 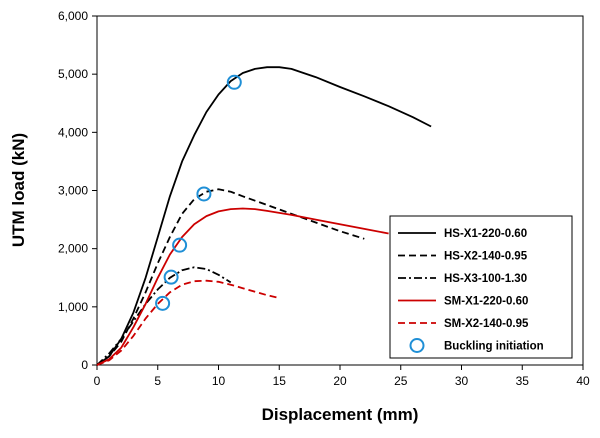 What do you see at coordinates (486, 257) in the screenshot?
I see `legend-label-2: HS-X2-140-0.95` at bounding box center [486, 257].